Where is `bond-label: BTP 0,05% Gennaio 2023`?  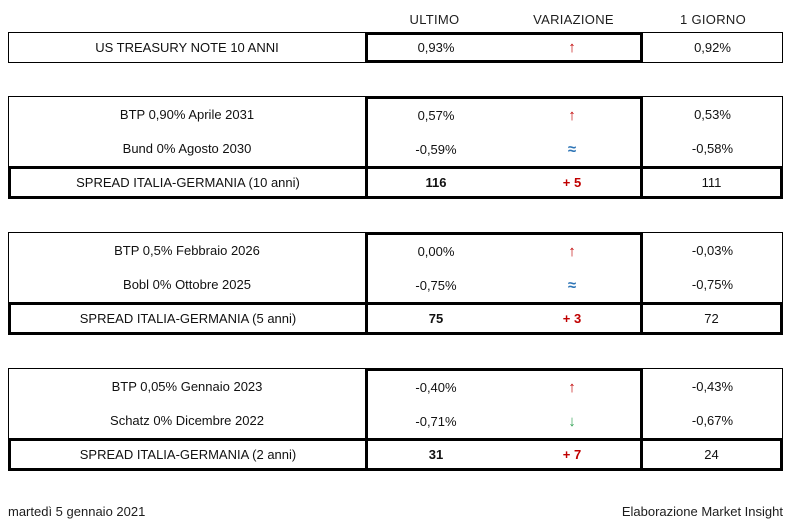 bond-label: BTP 0,05% Gennaio 2023 is located at coordinates (187, 386).